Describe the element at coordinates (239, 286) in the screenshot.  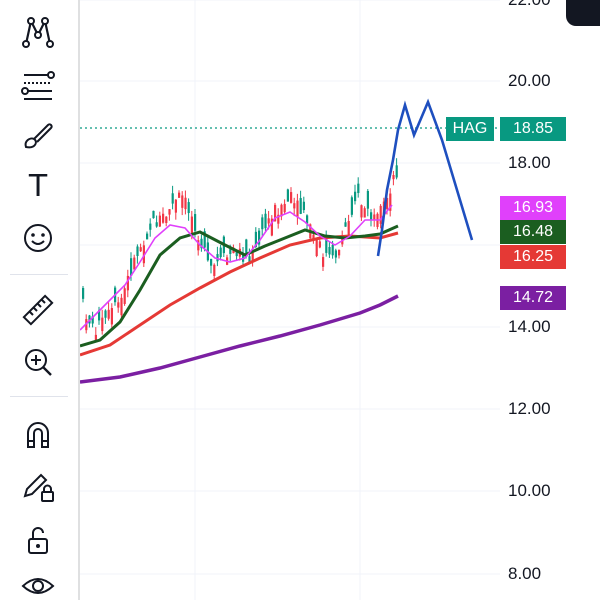
I see `ma-green-line` at that location.